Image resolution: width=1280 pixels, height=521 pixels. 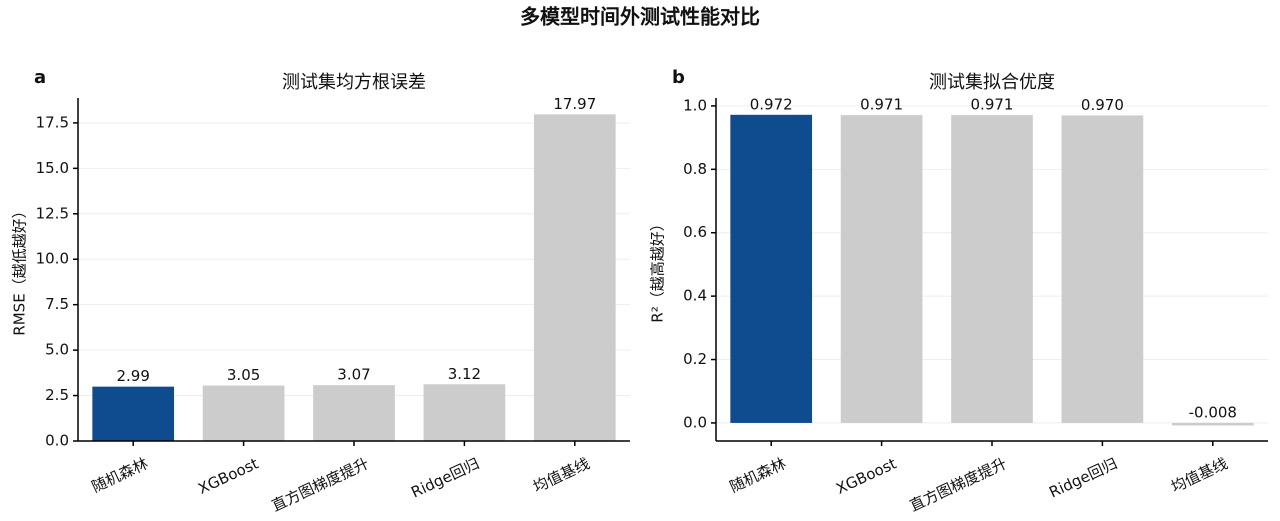 I want to click on chart-title: 测试集拟合优度, so click(x=992, y=82).